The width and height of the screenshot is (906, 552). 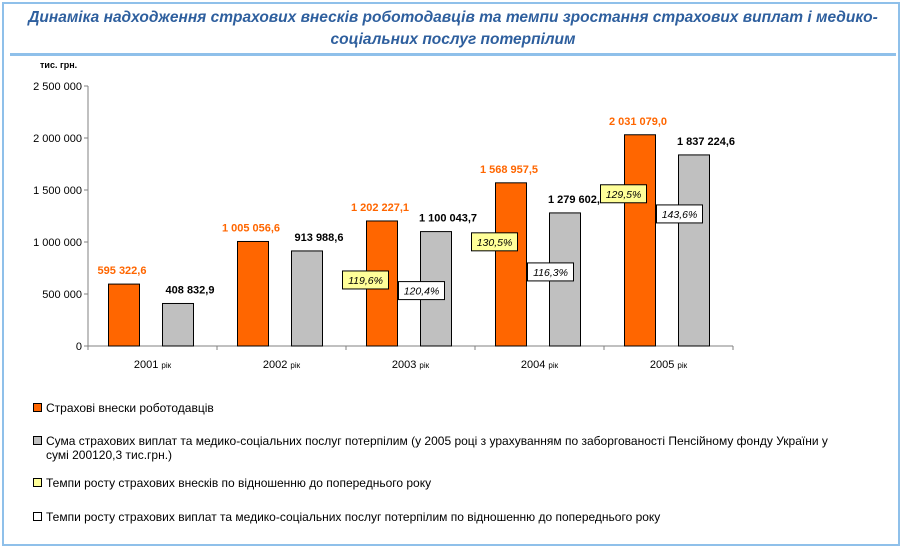 I want to click on growth-label-payments: 143,6%, so click(x=680, y=215).